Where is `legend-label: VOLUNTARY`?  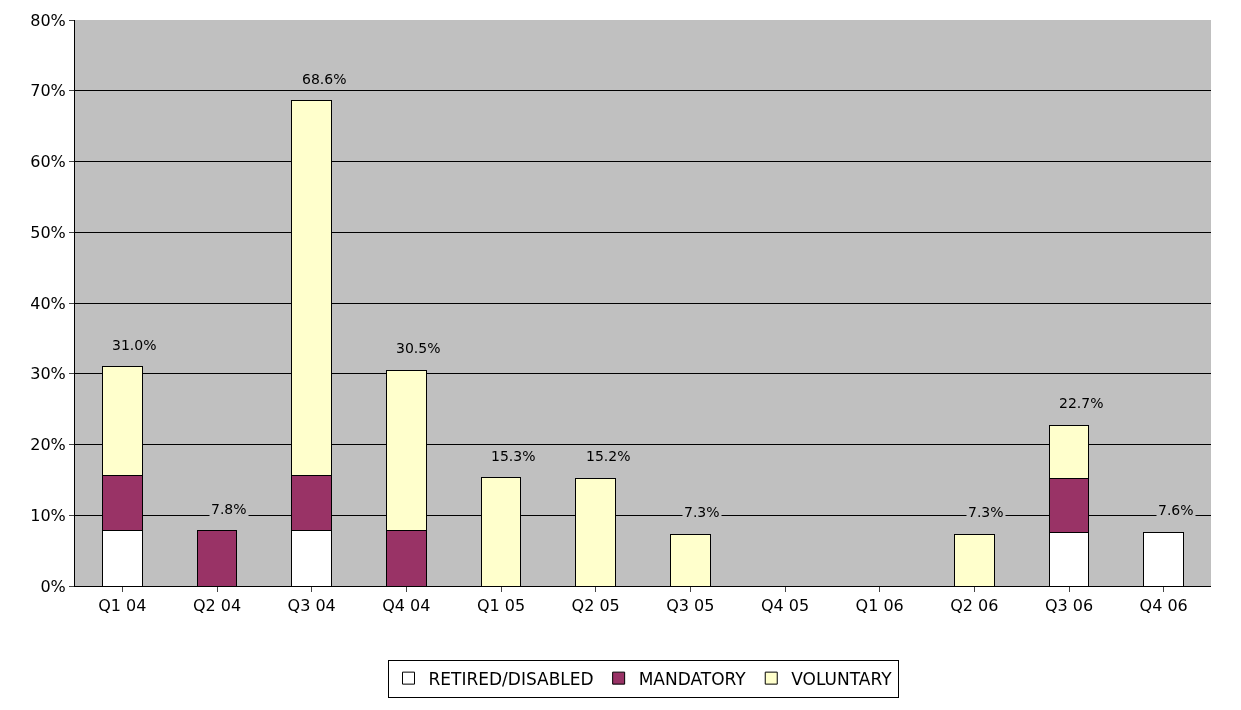 legend-label: VOLUNTARY is located at coordinates (842, 678).